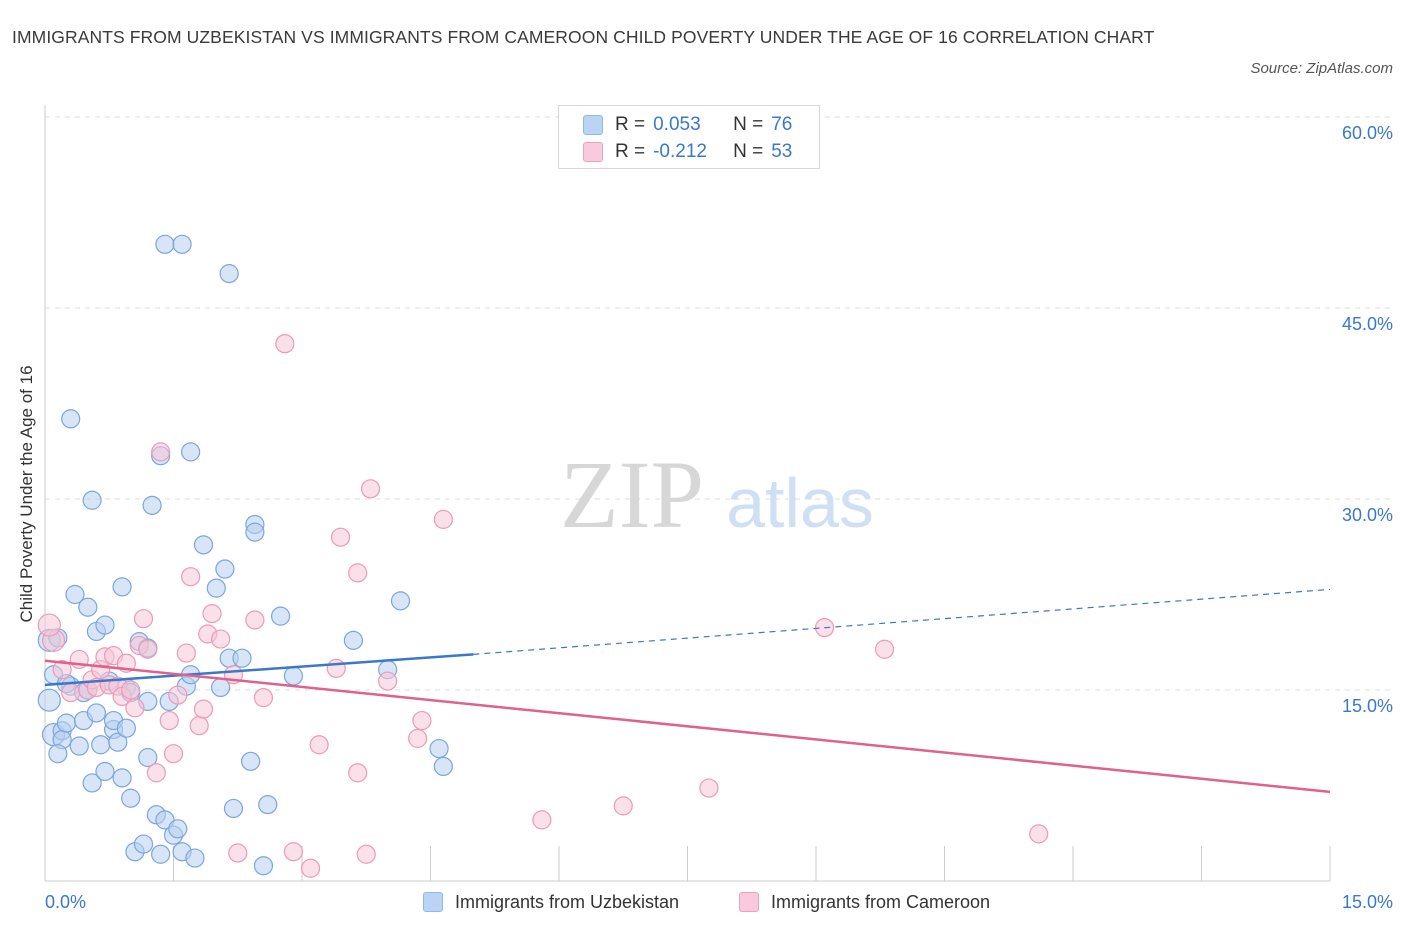  I want to click on legend-r-value: -0.212, so click(680, 151).